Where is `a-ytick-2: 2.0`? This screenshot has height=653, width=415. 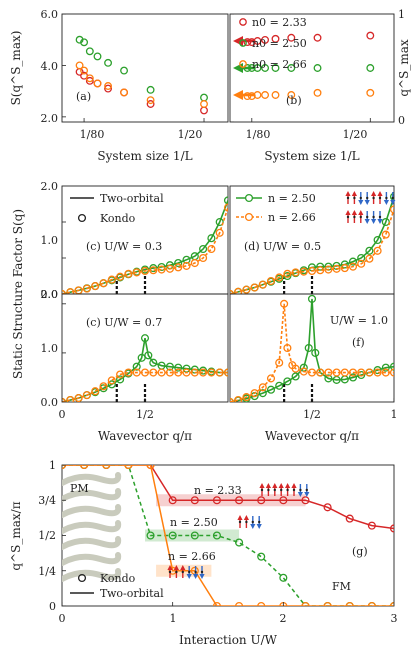 a-ytick-2: 2.0 is located at coordinates (50, 118).